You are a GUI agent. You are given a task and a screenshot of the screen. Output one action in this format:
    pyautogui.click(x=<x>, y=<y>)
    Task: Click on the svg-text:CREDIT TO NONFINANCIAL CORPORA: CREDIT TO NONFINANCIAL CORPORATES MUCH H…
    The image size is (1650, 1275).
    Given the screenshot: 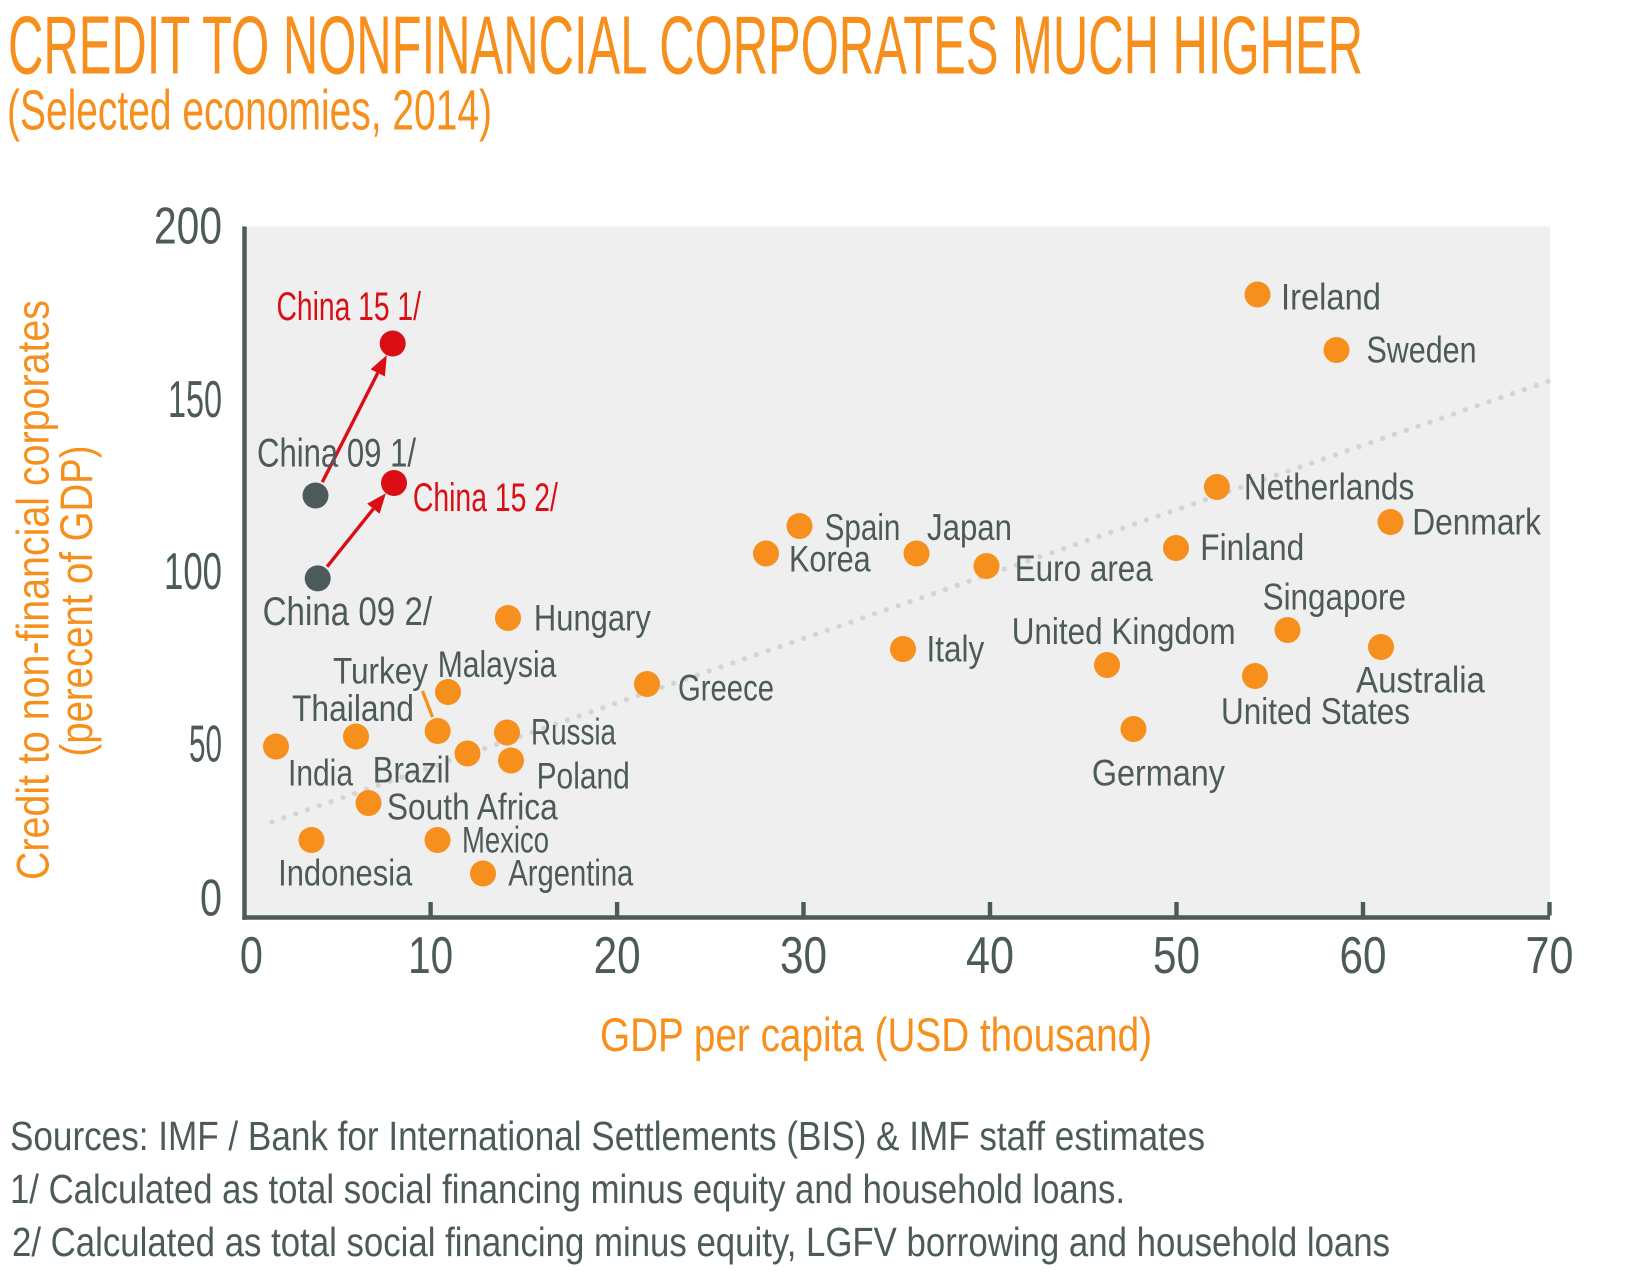 What is the action you would take?
    pyautogui.click(x=685, y=46)
    